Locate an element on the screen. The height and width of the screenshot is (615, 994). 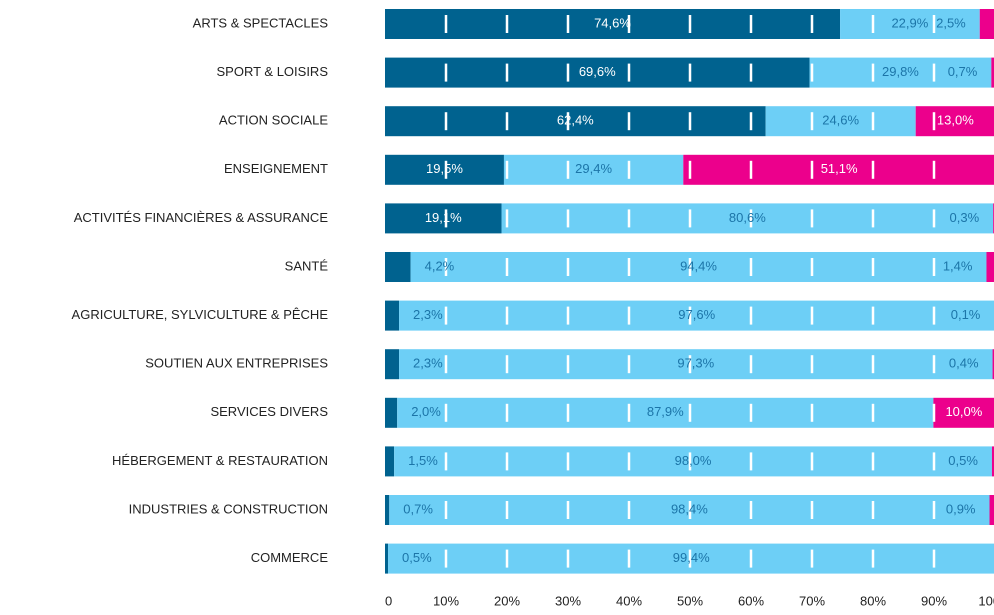
category-label: HÉBERGEMENT & RESTAURATION is located at coordinates (220, 460).